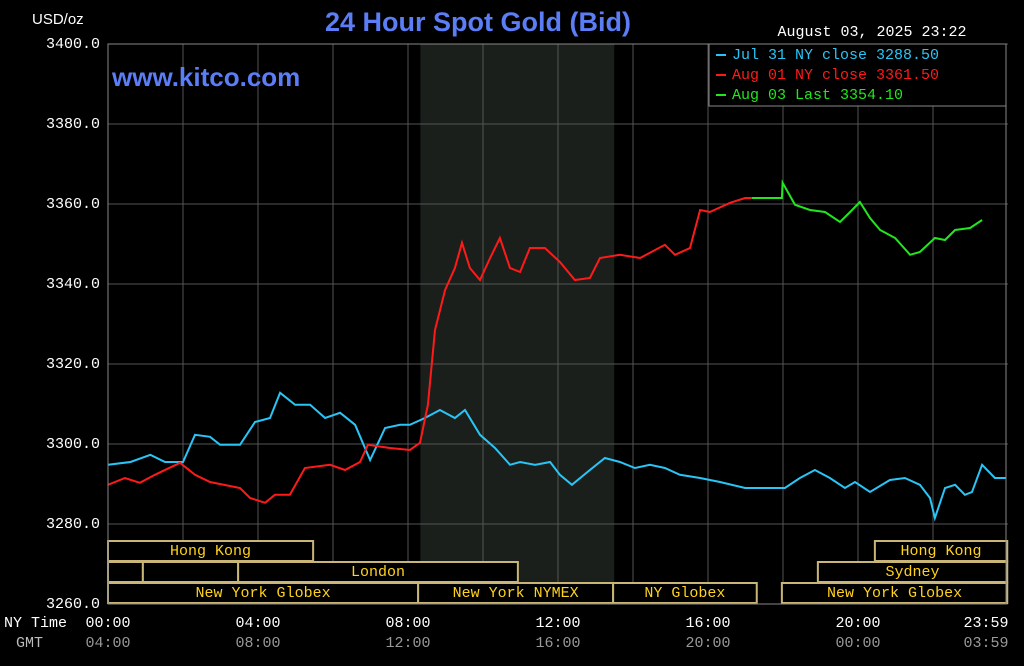 This screenshot has height=666, width=1024. What do you see at coordinates (867, 217) in the screenshot?
I see `price-line` at bounding box center [867, 217].